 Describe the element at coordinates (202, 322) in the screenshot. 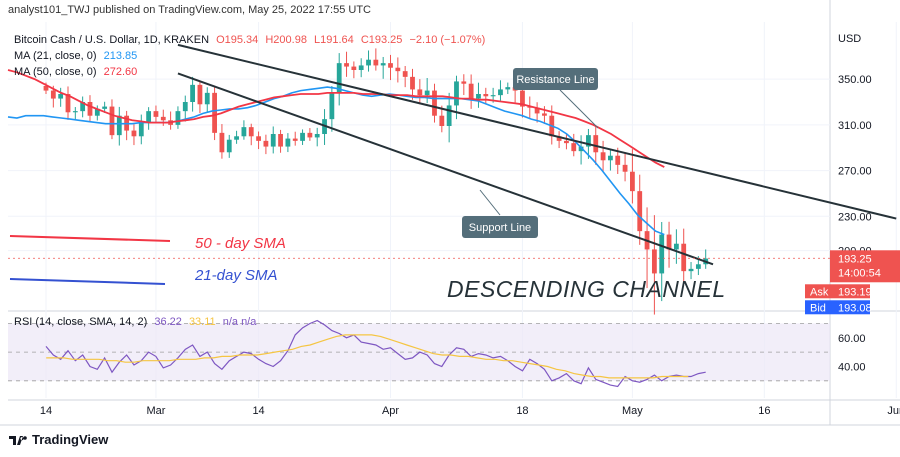

I see `rsi-sma-value: 33.11` at that location.